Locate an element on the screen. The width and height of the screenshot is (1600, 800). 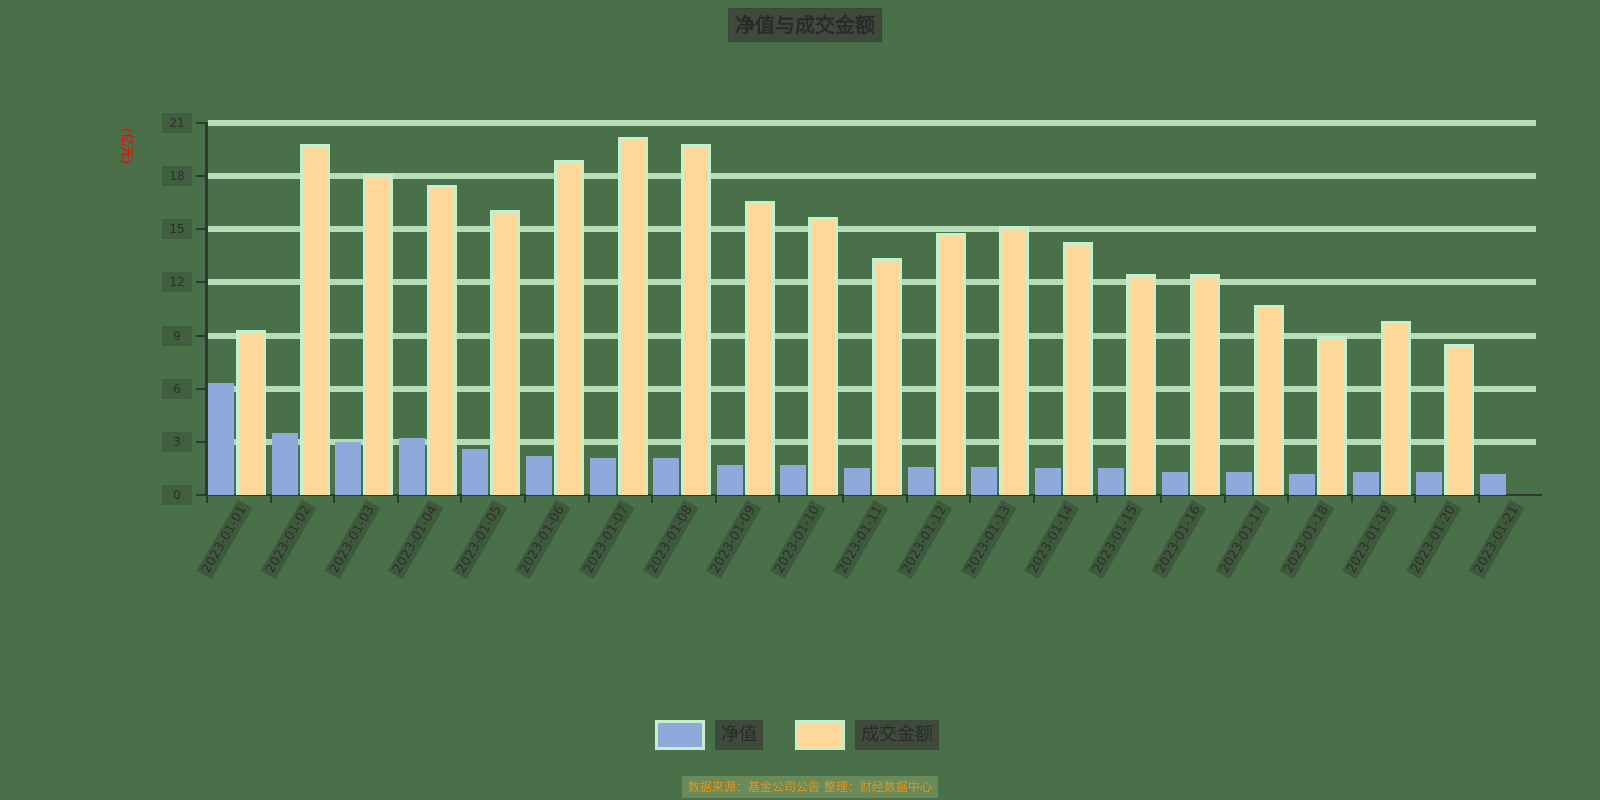
source-footer: 数据来源：基金公司公告 整理：财经数据中心 is located at coordinates (810, 787).